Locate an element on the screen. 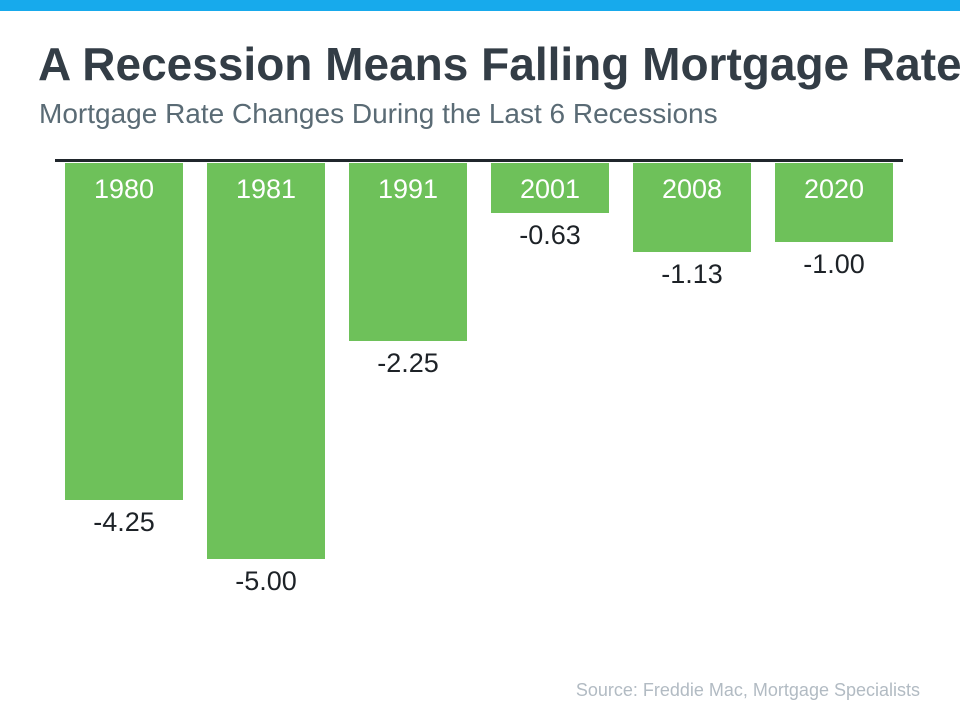 Image resolution: width=960 pixels, height=720 pixels. bar-value-label: -1.00 is located at coordinates (834, 264).